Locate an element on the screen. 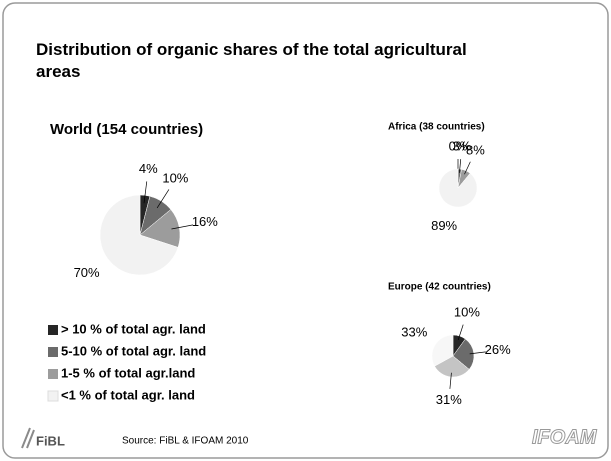 This screenshot has height=461, width=611. value-label: 26% is located at coordinates (498, 349).